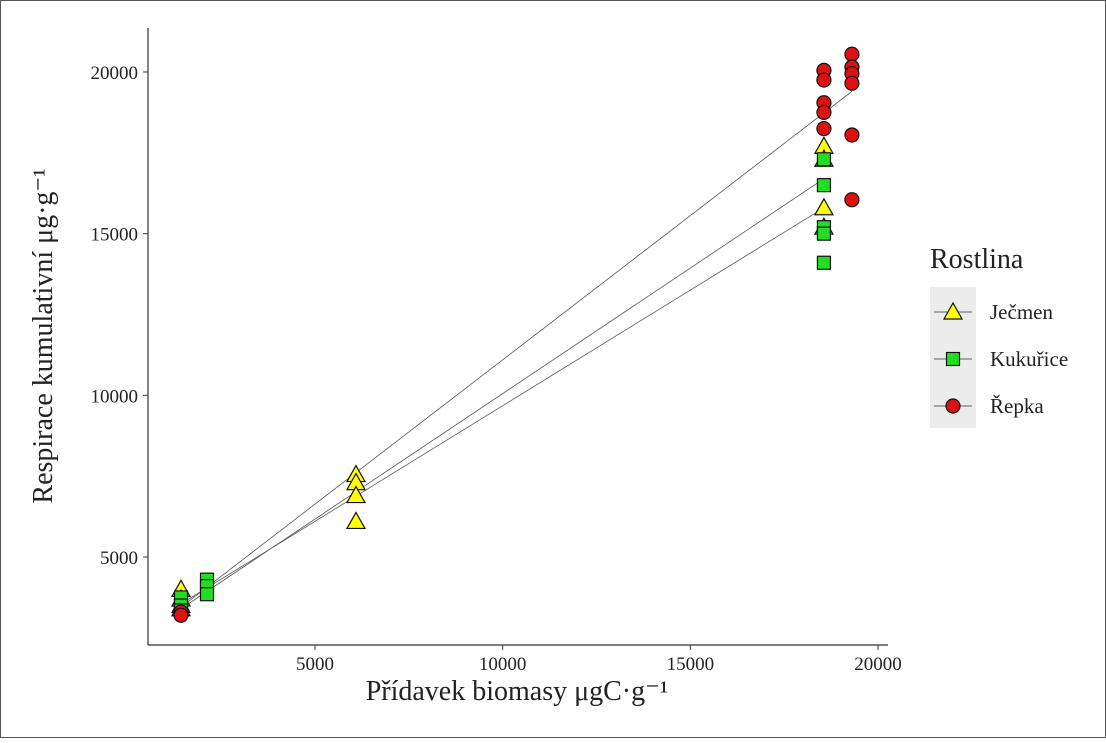 The image size is (1106, 743). What do you see at coordinates (115, 235) in the screenshot?
I see `y-tick-label: 15000` at bounding box center [115, 235].